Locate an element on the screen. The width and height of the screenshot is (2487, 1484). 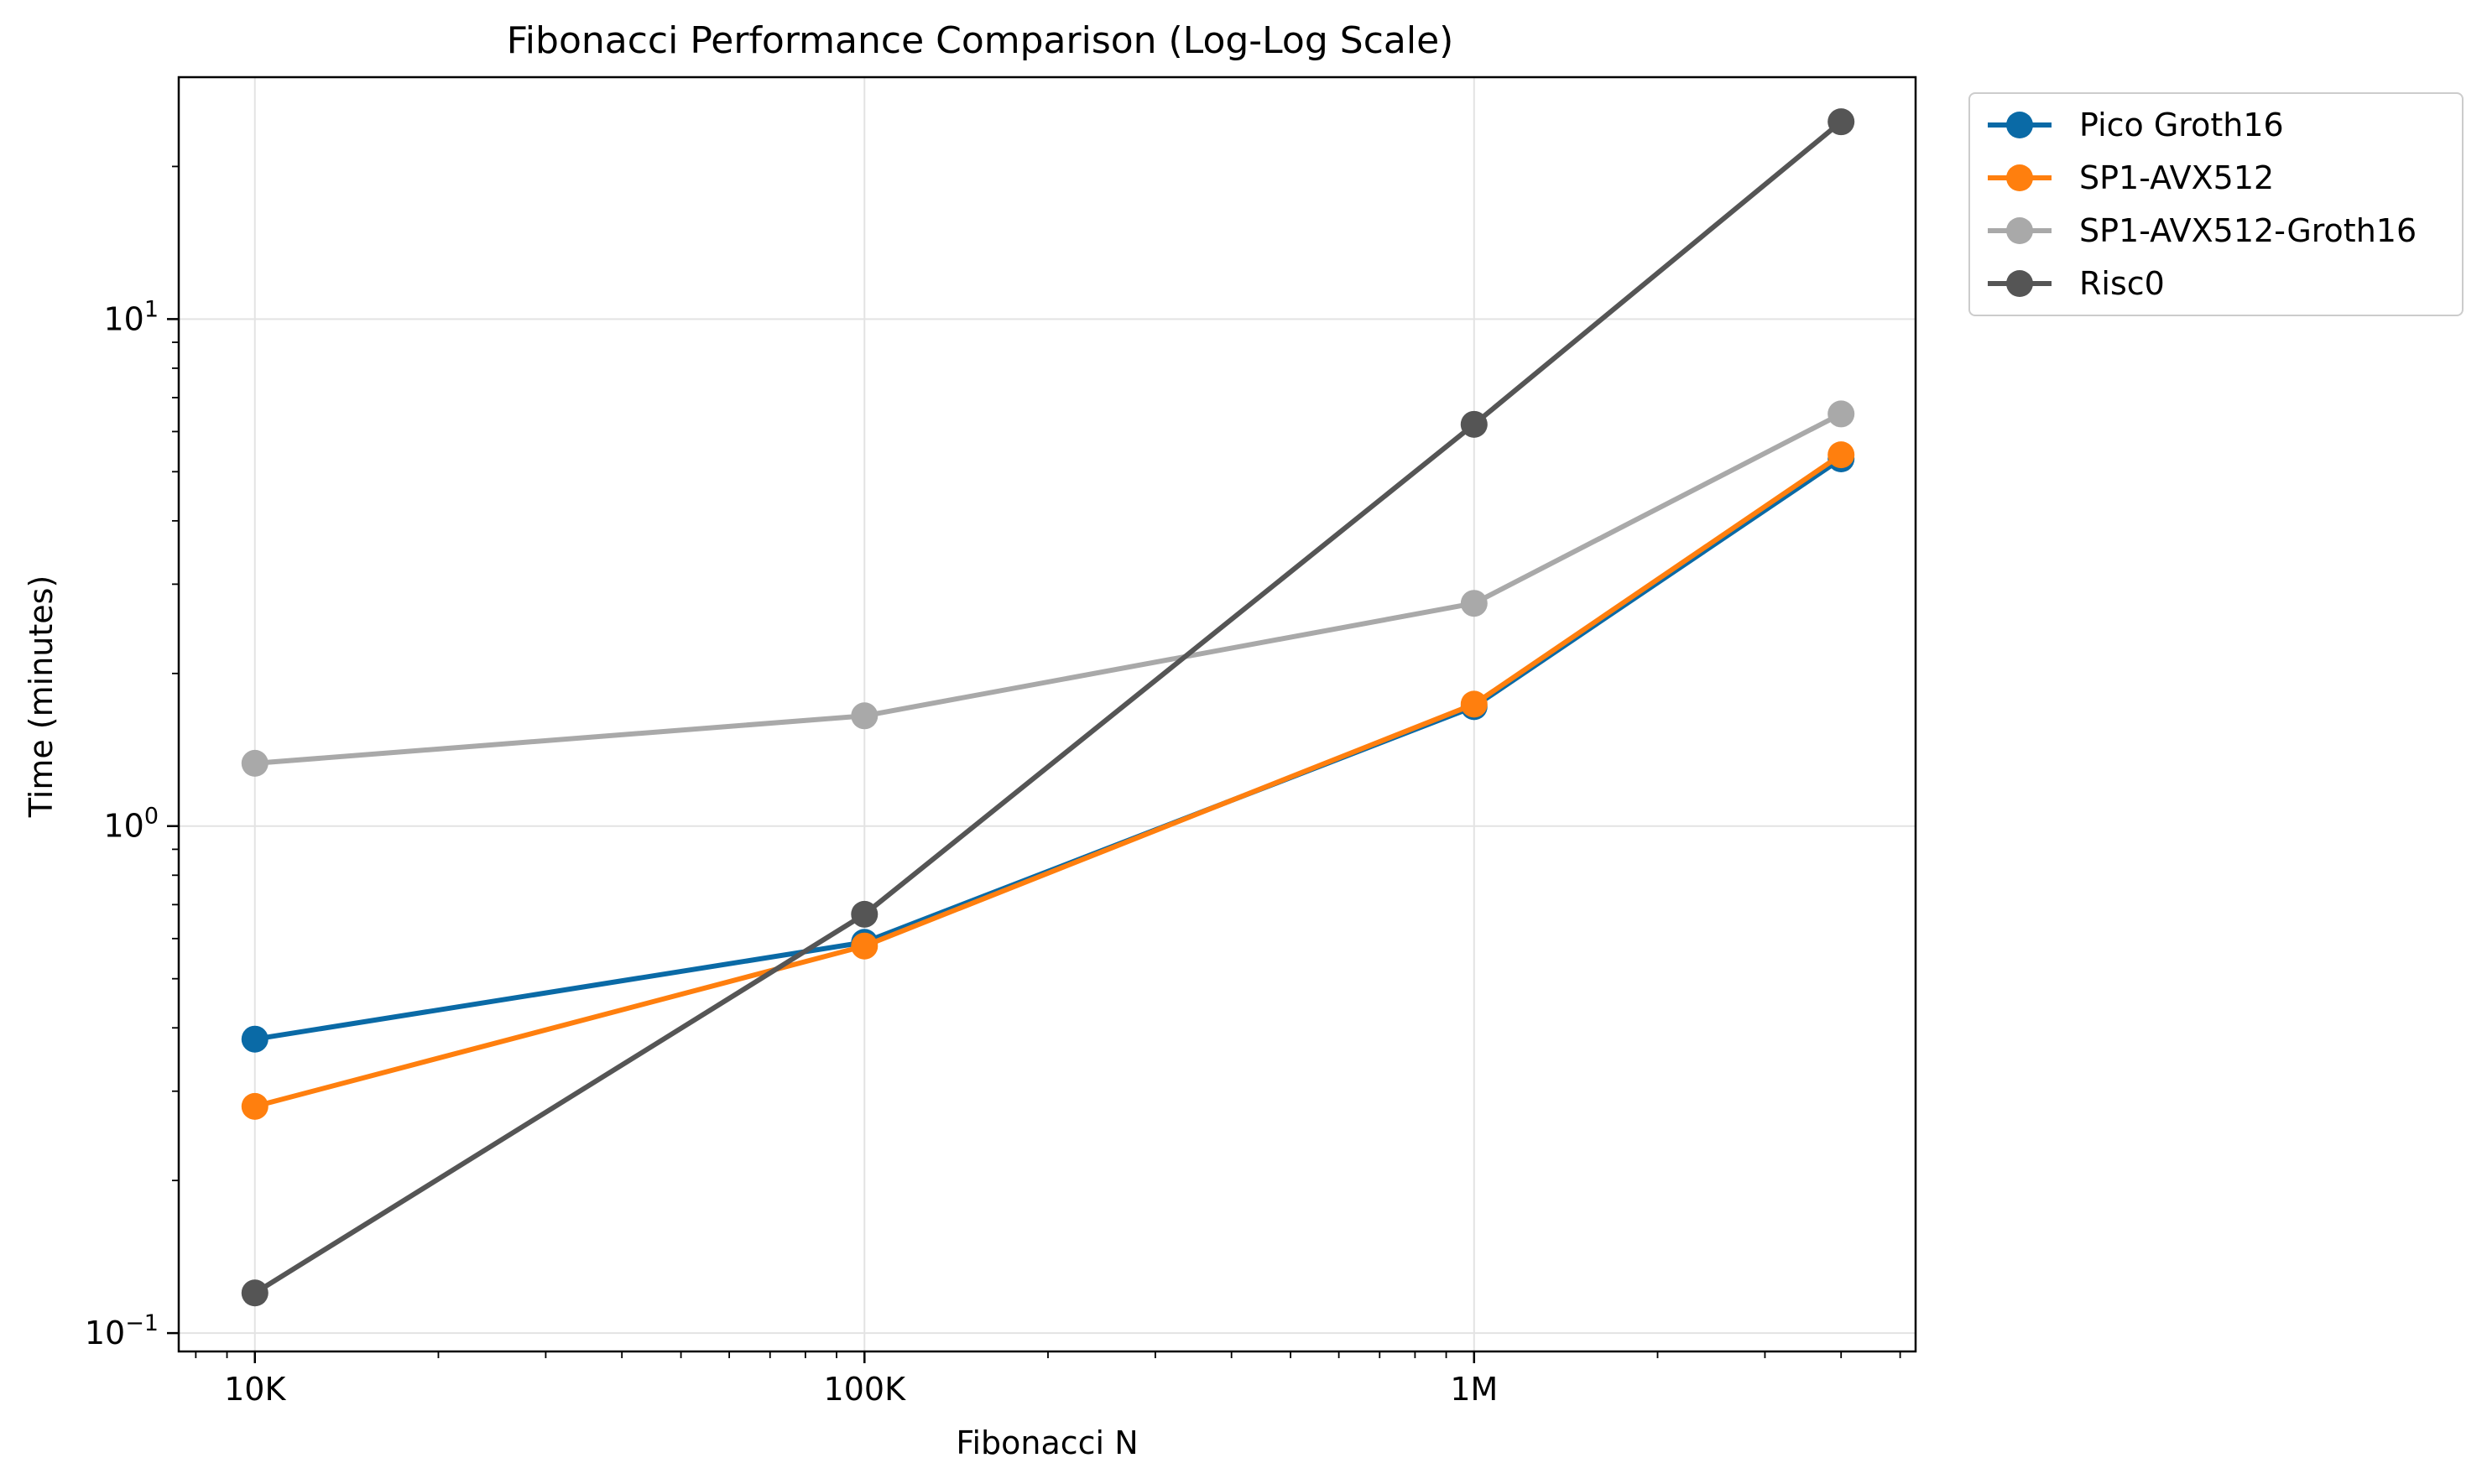
legend-item: SP1-AVX512 is located at coordinates (2131, 177).